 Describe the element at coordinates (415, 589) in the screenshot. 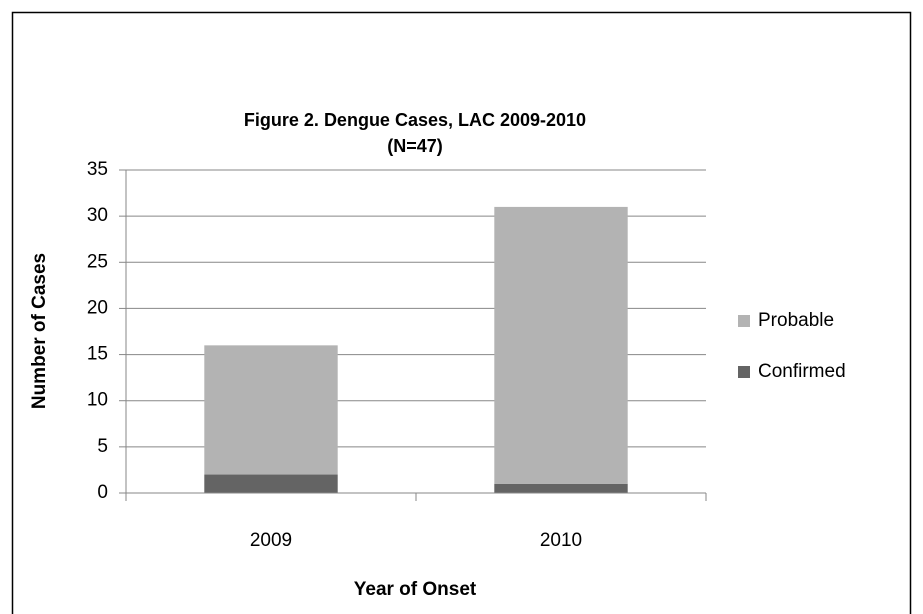

I see `x-axis-title: Year of Onset` at that location.